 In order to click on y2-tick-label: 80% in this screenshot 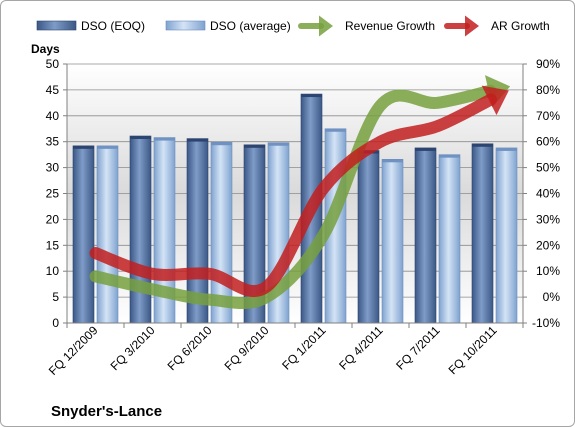, I will do `click(548, 90)`.